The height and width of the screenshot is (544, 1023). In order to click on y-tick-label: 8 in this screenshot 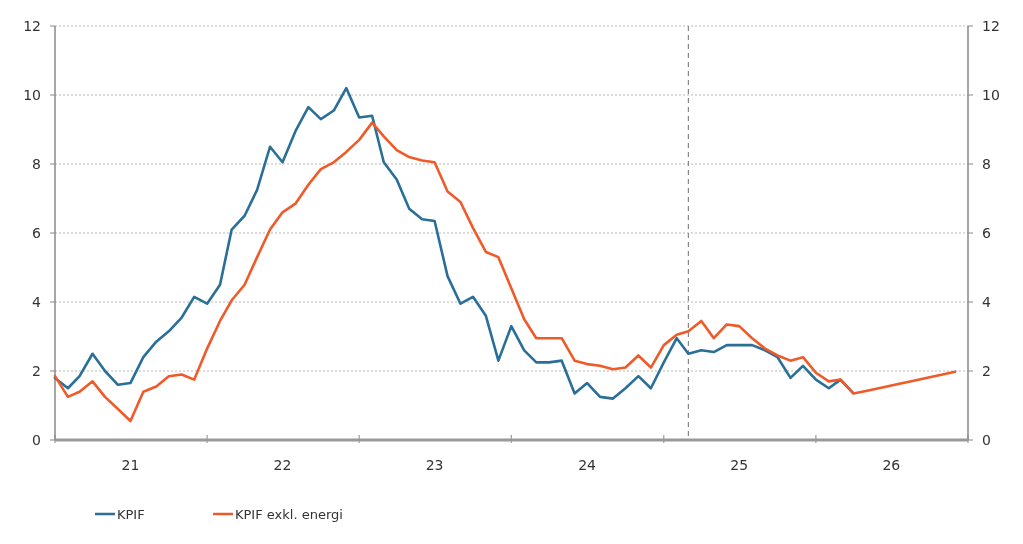, I will do `click(36, 163)`.